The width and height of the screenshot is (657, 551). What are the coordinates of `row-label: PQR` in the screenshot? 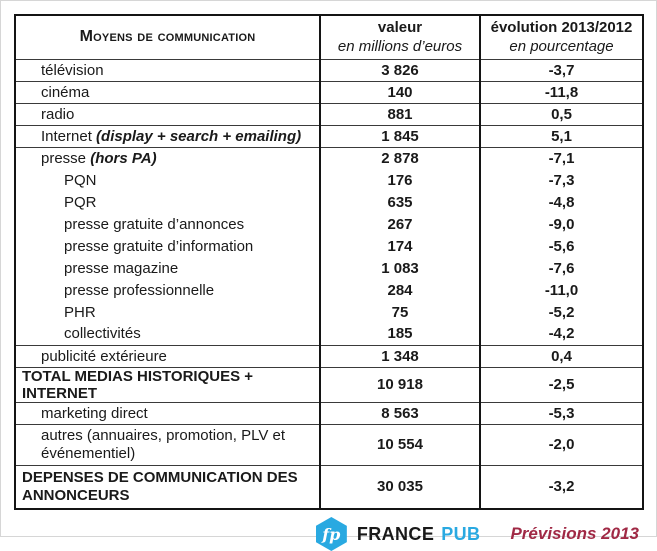 It's located at (80, 202).